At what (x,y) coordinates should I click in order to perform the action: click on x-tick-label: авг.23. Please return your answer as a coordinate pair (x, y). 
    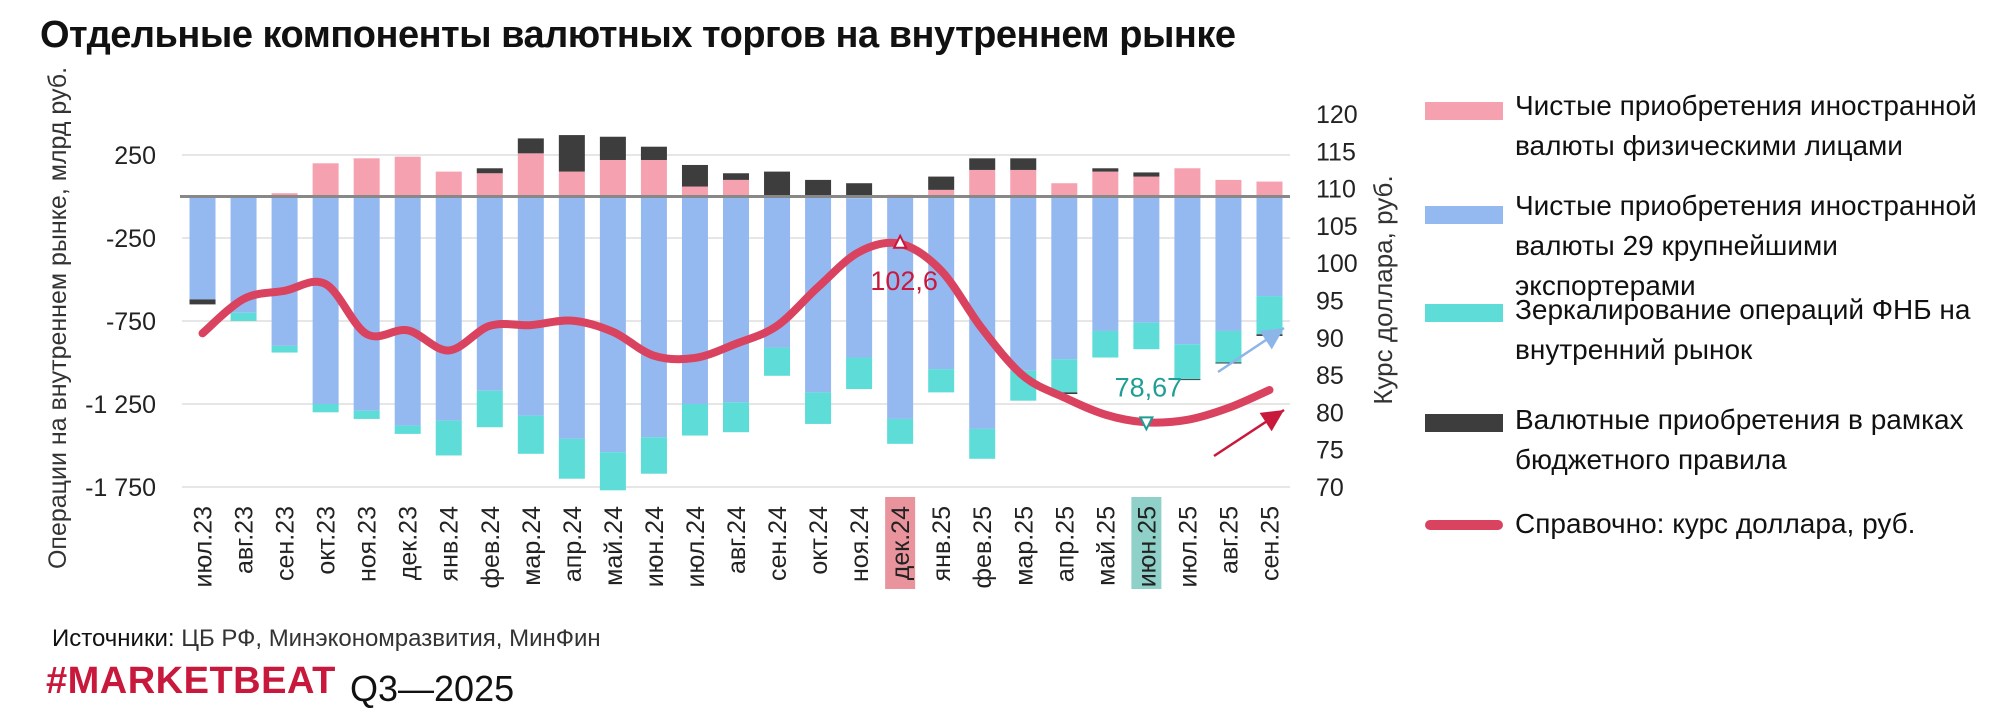
    Looking at the image, I should click on (245, 540).